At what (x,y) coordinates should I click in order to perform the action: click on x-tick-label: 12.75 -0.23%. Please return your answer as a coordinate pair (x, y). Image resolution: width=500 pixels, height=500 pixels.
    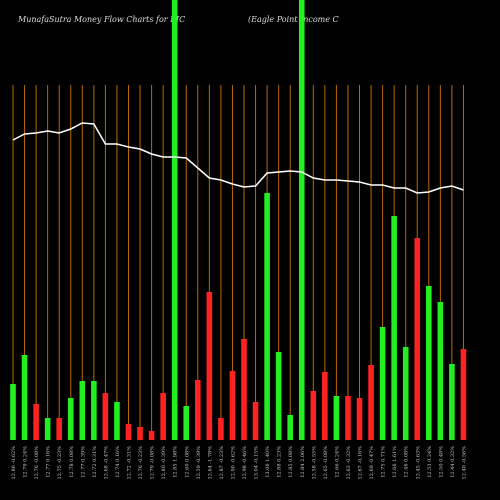
    Looking at the image, I should click on (60, 463).